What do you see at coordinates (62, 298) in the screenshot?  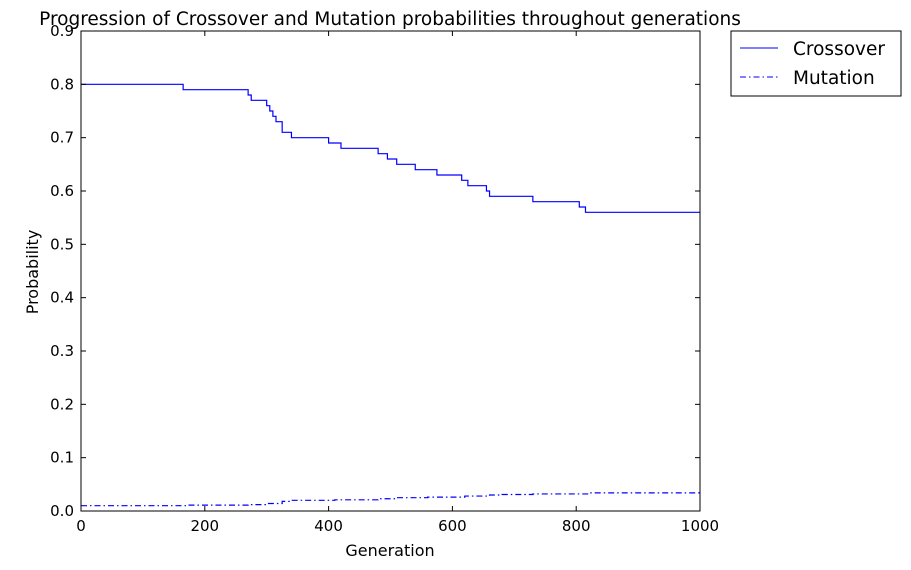 I see `y-tick-label: 0.4` at bounding box center [62, 298].